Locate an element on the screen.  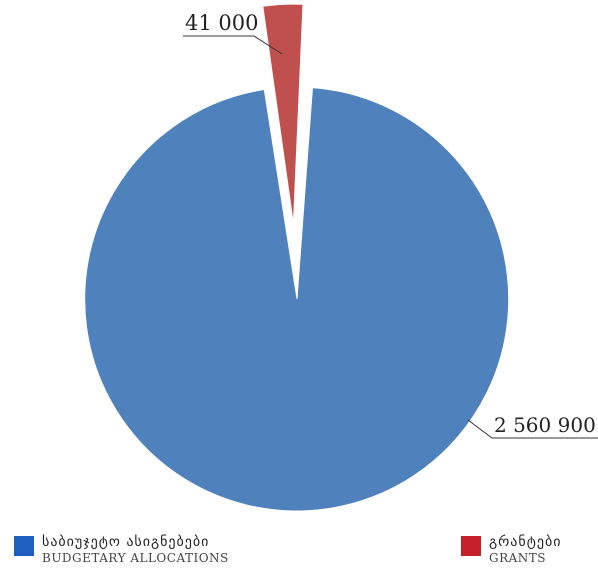
legend-item-grants: გრანტები GRANTS is located at coordinates (511, 550).